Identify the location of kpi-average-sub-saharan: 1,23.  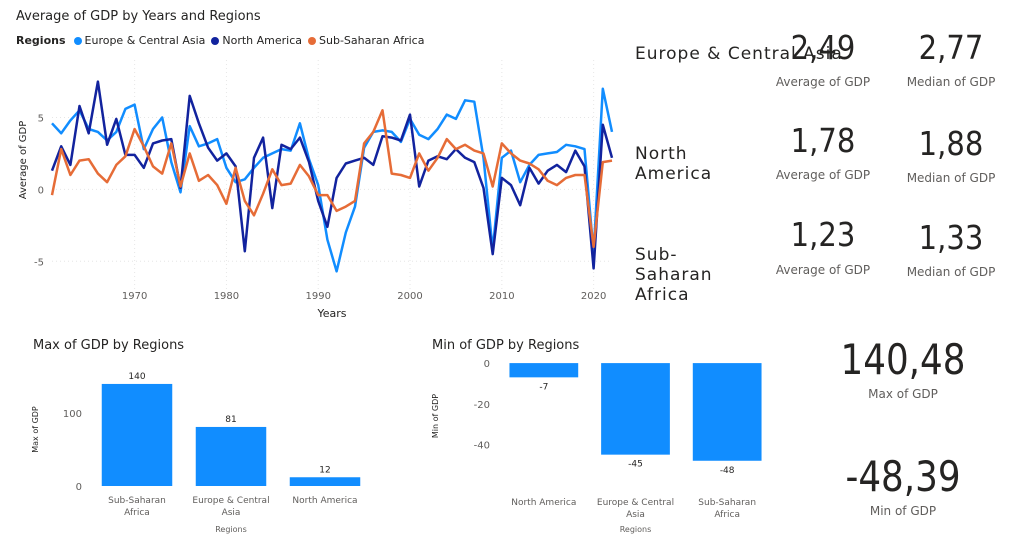
(823, 234).